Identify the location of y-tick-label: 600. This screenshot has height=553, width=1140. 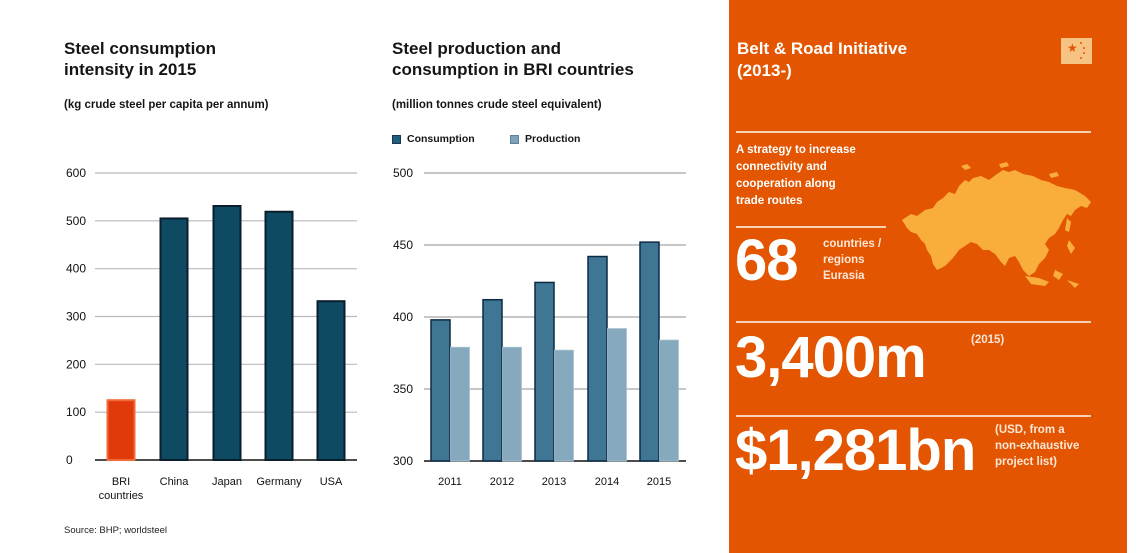
(76, 173).